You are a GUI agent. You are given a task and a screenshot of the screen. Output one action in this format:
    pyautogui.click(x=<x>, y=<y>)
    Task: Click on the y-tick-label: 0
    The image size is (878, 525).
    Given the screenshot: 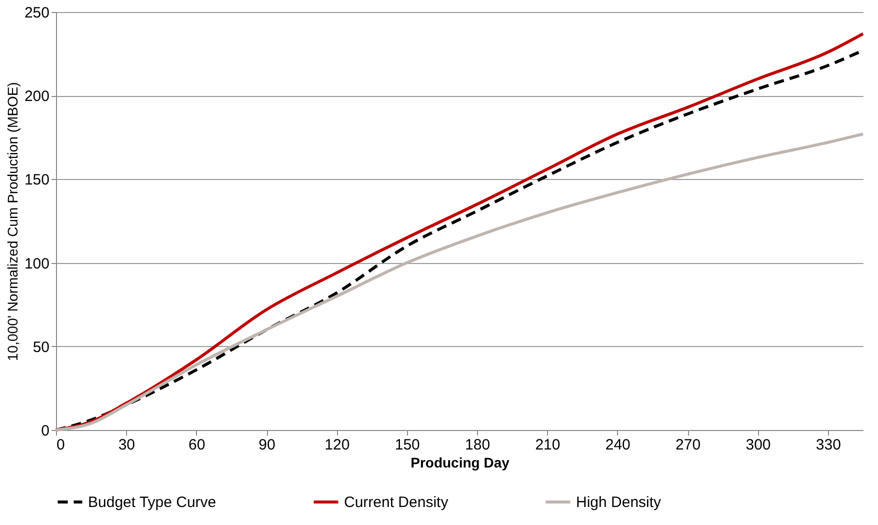 What is the action you would take?
    pyautogui.click(x=45, y=431)
    